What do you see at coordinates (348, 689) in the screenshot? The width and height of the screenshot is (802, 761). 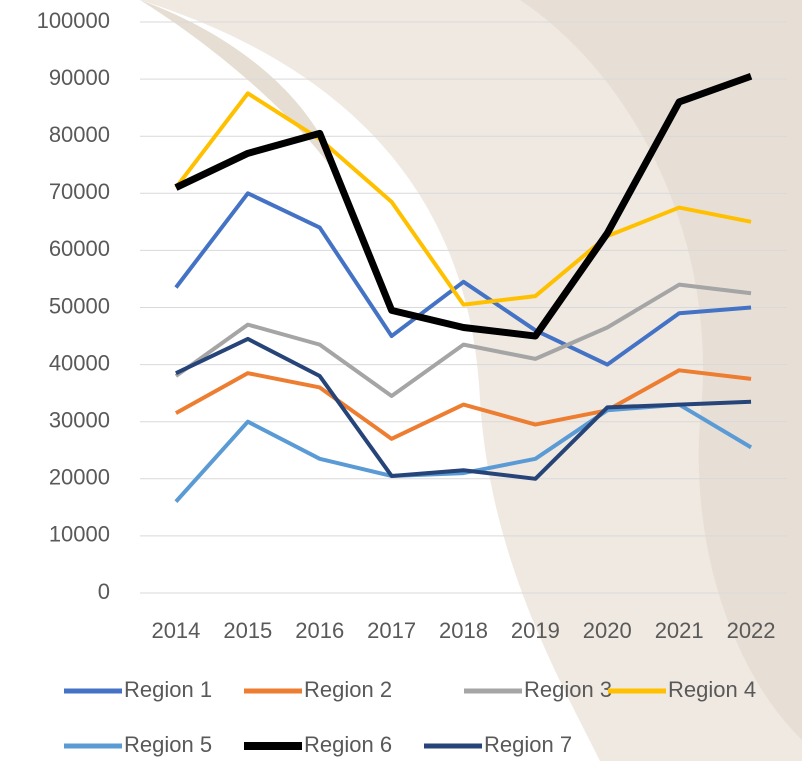 I see `legend-label: Region 2` at bounding box center [348, 689].